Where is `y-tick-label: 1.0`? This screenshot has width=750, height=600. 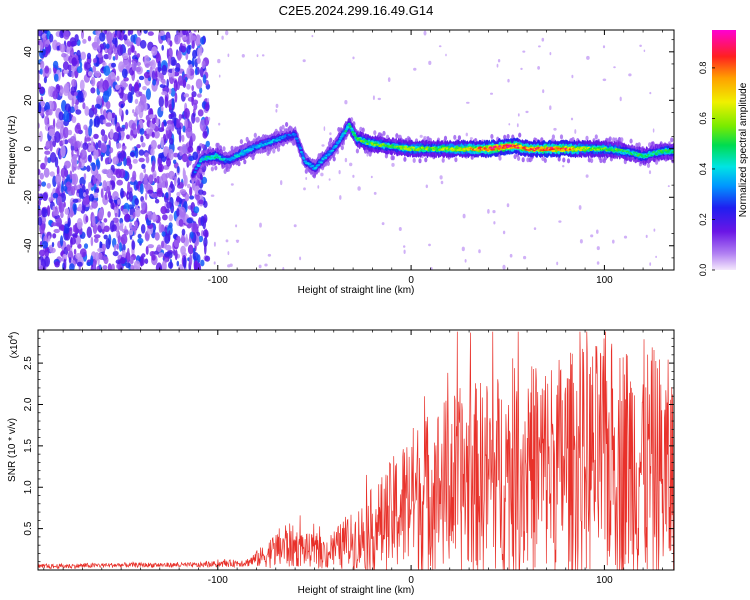
y-tick-label: 1.0 is located at coordinates (28, 487).